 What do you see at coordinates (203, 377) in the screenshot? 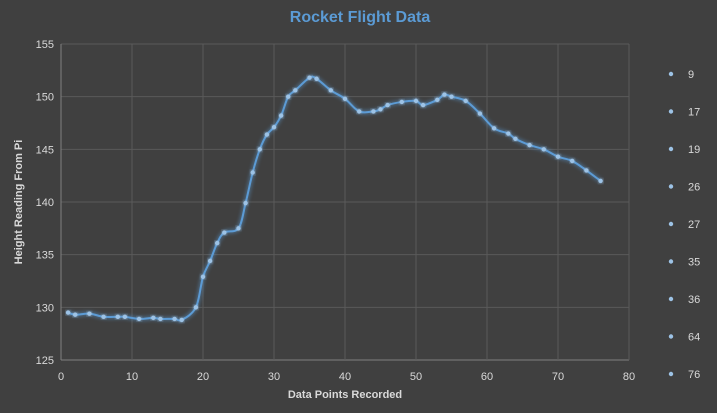
I see `x-tick-label: 20` at bounding box center [203, 377].